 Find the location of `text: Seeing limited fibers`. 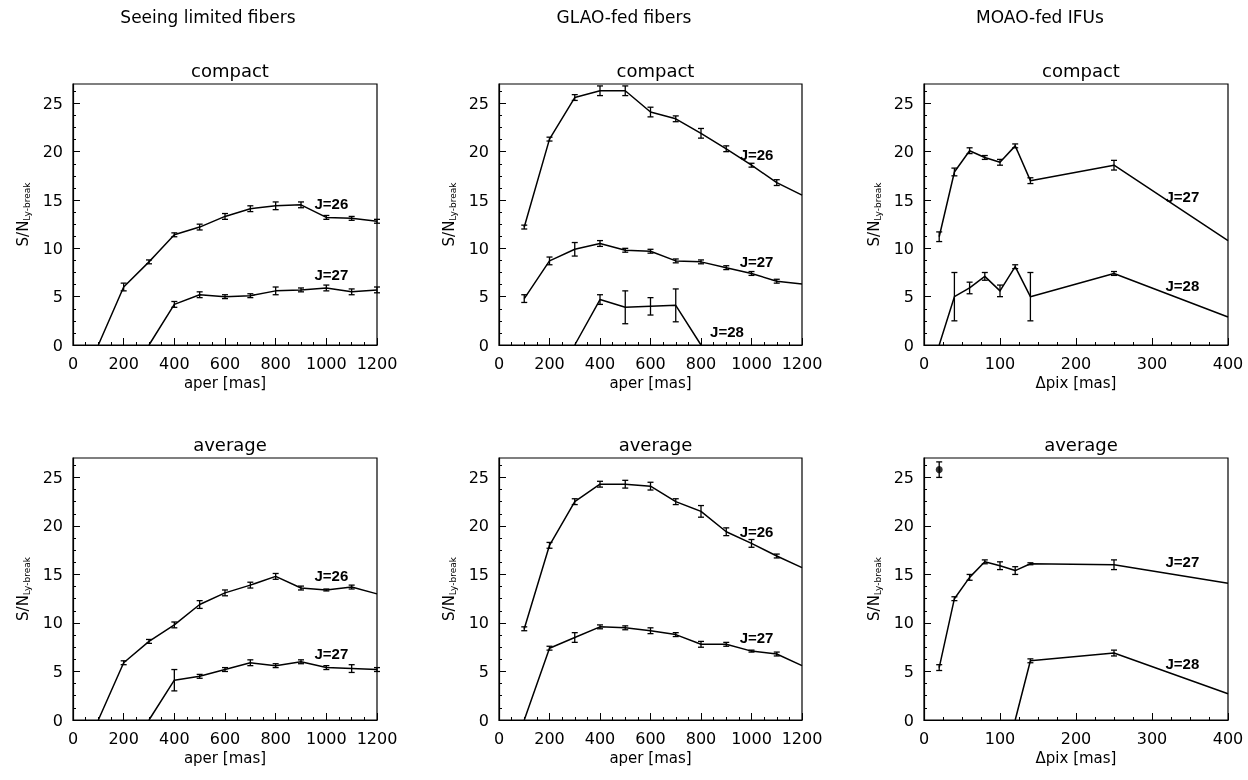

text: Seeing limited fibers is located at coordinates (208, 16).